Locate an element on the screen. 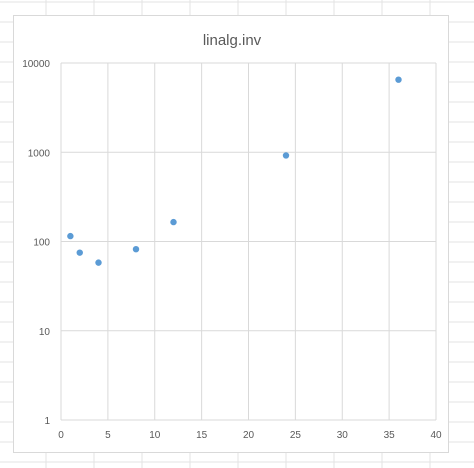 Image resolution: width=474 pixels, height=468 pixels. y-tick-label: 1 is located at coordinates (47, 421).